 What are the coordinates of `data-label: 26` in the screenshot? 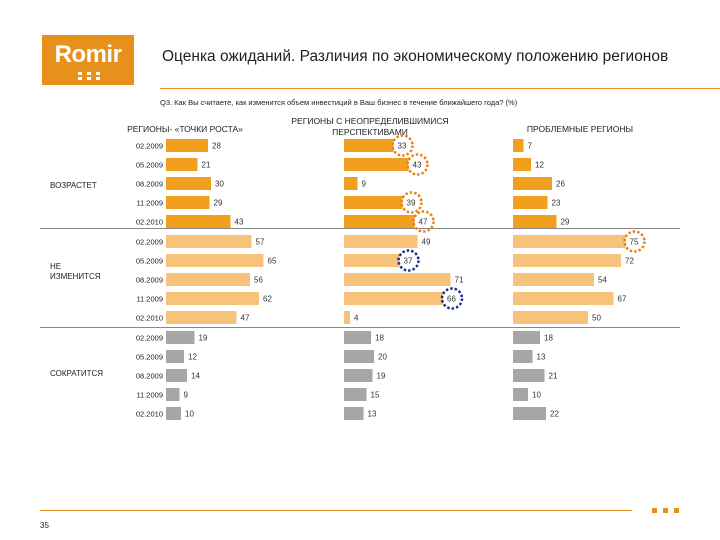 It's located at (560, 184).